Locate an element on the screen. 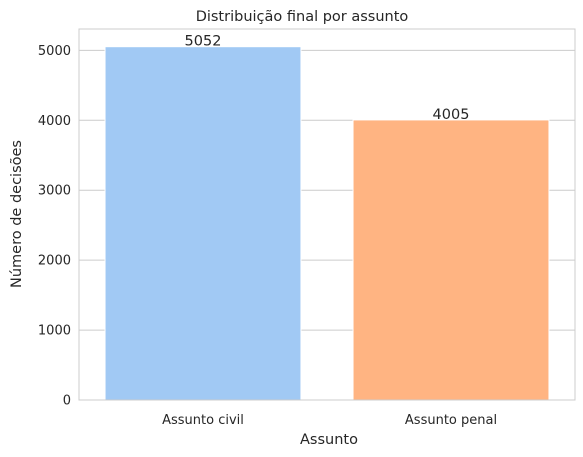 The width and height of the screenshot is (583, 457). y-tick-label: 0 is located at coordinates (67, 401).